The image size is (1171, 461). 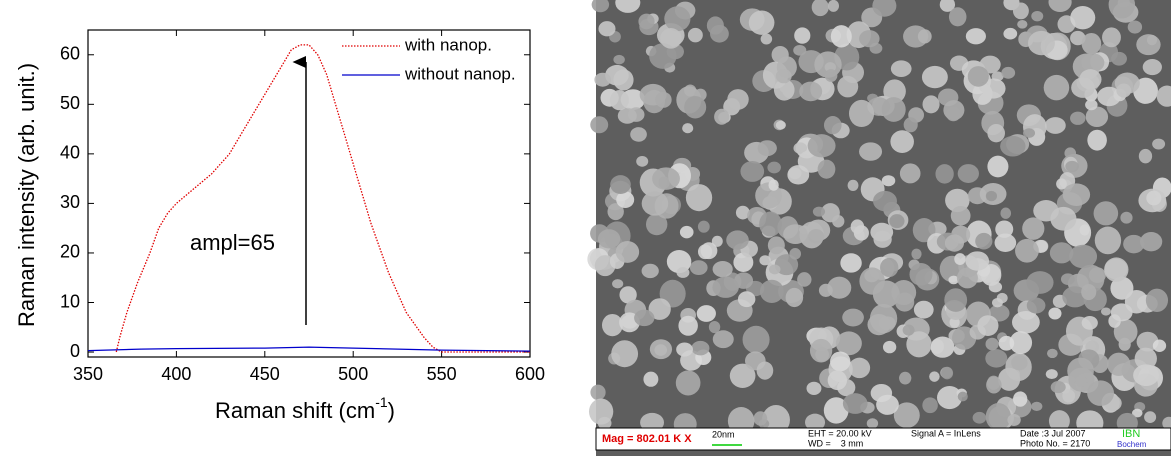 I want to click on photo: Photo No. = 2170, so click(x=1055, y=443).